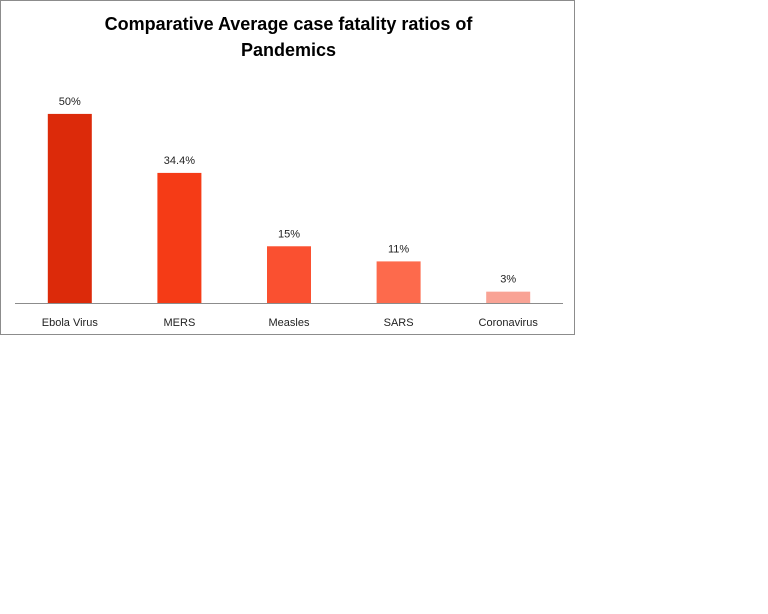 The width and height of the screenshot is (768, 614). I want to click on data-label: 3%, so click(508, 280).